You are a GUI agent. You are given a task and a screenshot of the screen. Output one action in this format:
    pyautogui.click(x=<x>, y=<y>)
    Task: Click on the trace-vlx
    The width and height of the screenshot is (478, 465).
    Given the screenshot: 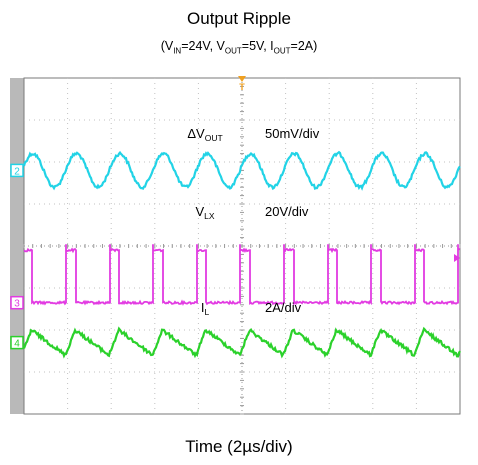 What is the action you would take?
    pyautogui.click(x=242, y=275)
    